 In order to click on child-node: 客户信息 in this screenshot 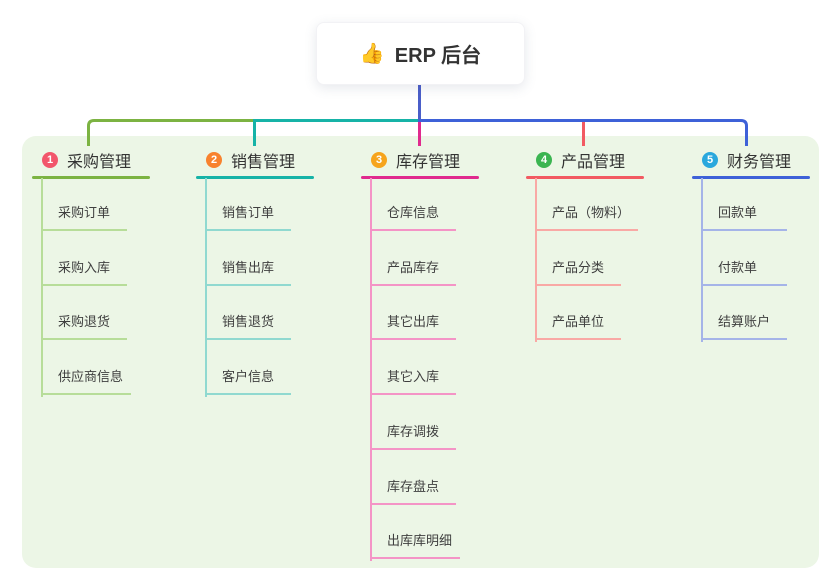, I will do `click(248, 382)`.